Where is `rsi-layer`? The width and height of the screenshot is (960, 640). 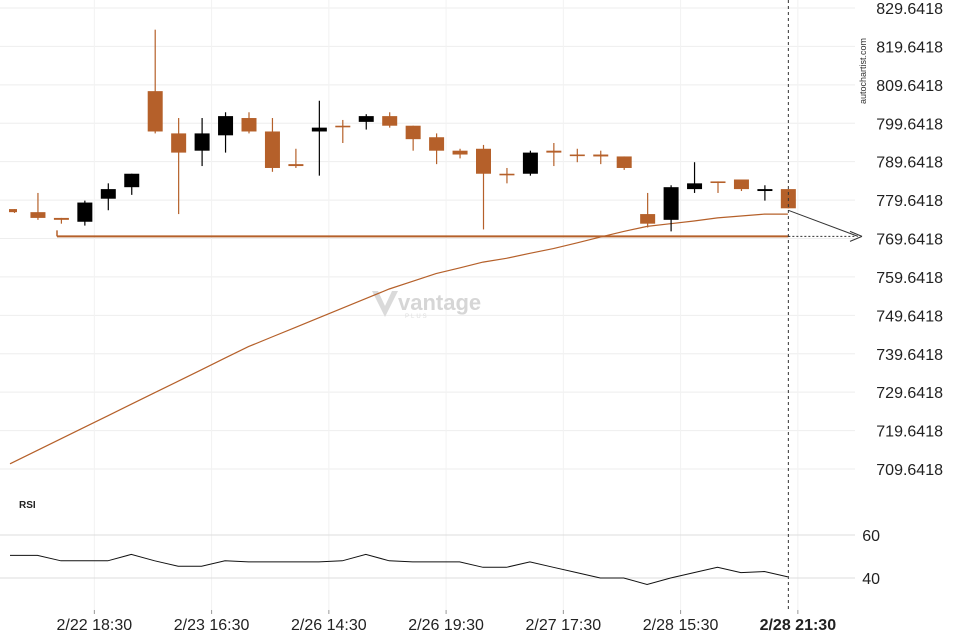 rsi-layer is located at coordinates (399, 569).